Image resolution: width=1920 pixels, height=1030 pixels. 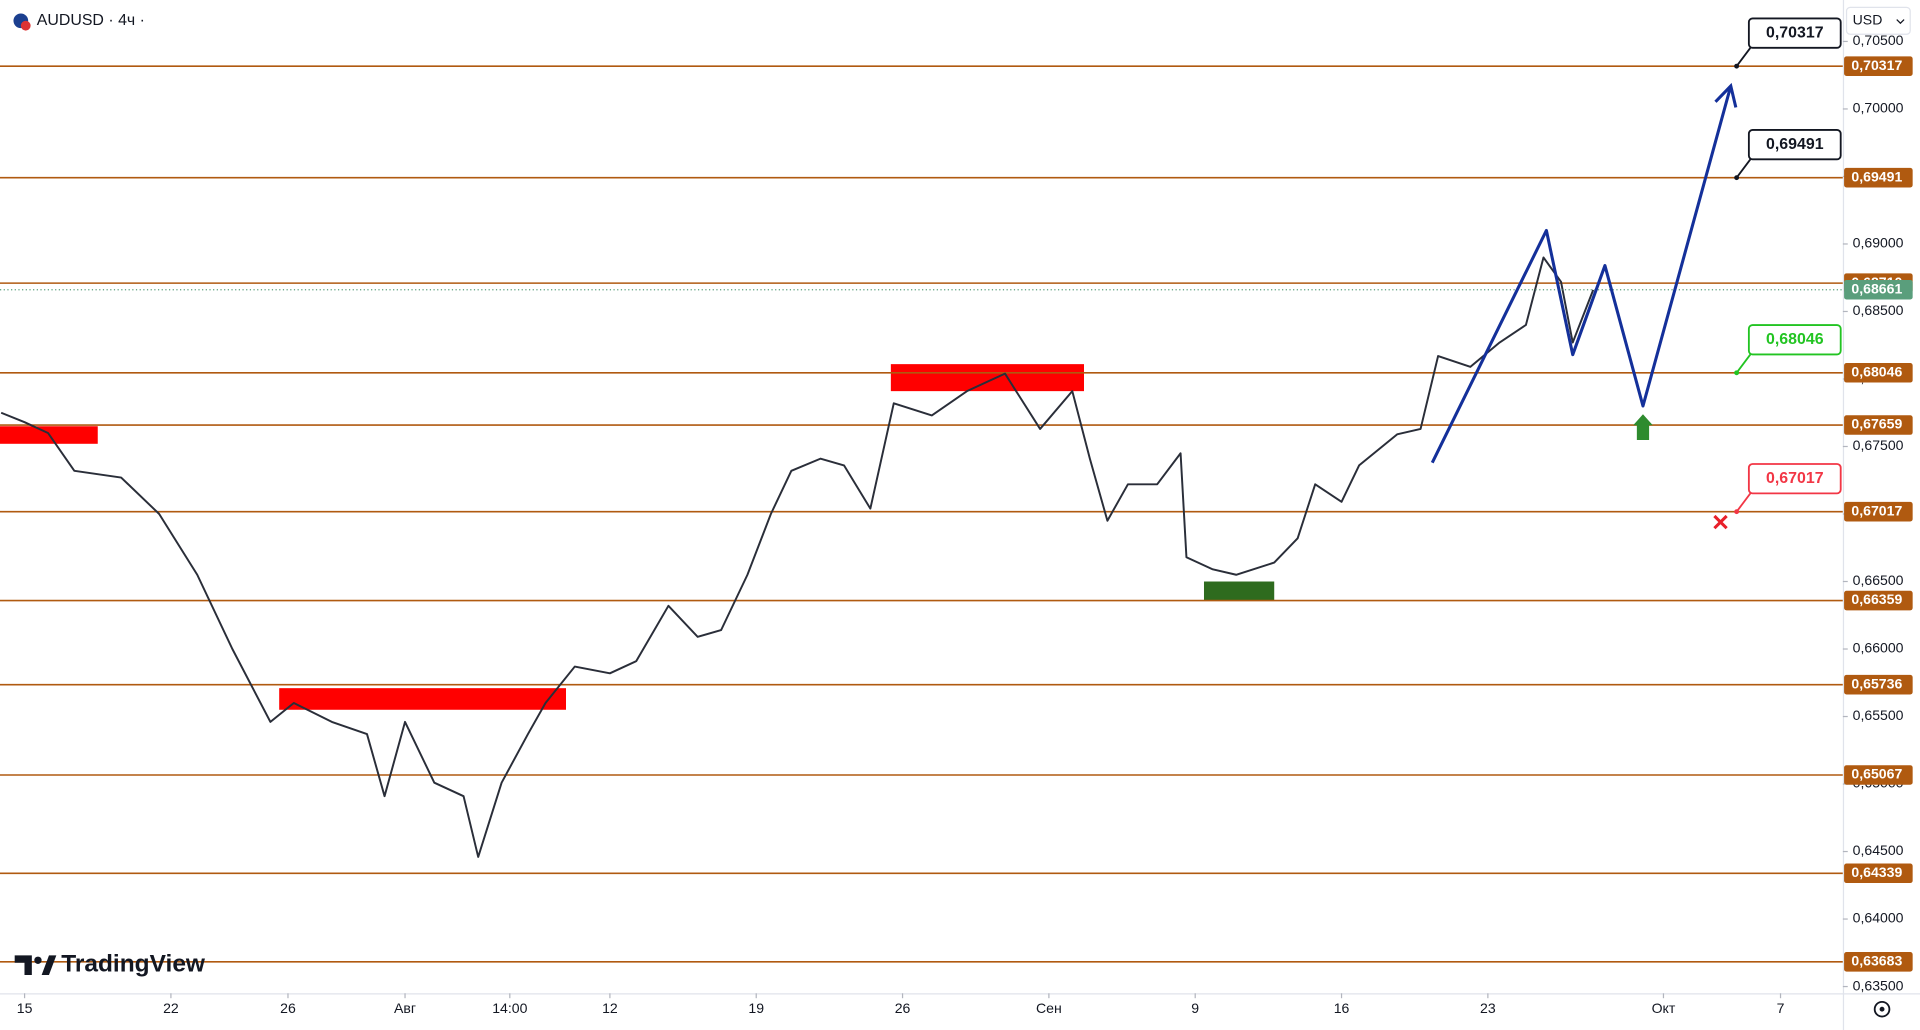 I want to click on level-label: 0,65067, so click(x=1876, y=774).